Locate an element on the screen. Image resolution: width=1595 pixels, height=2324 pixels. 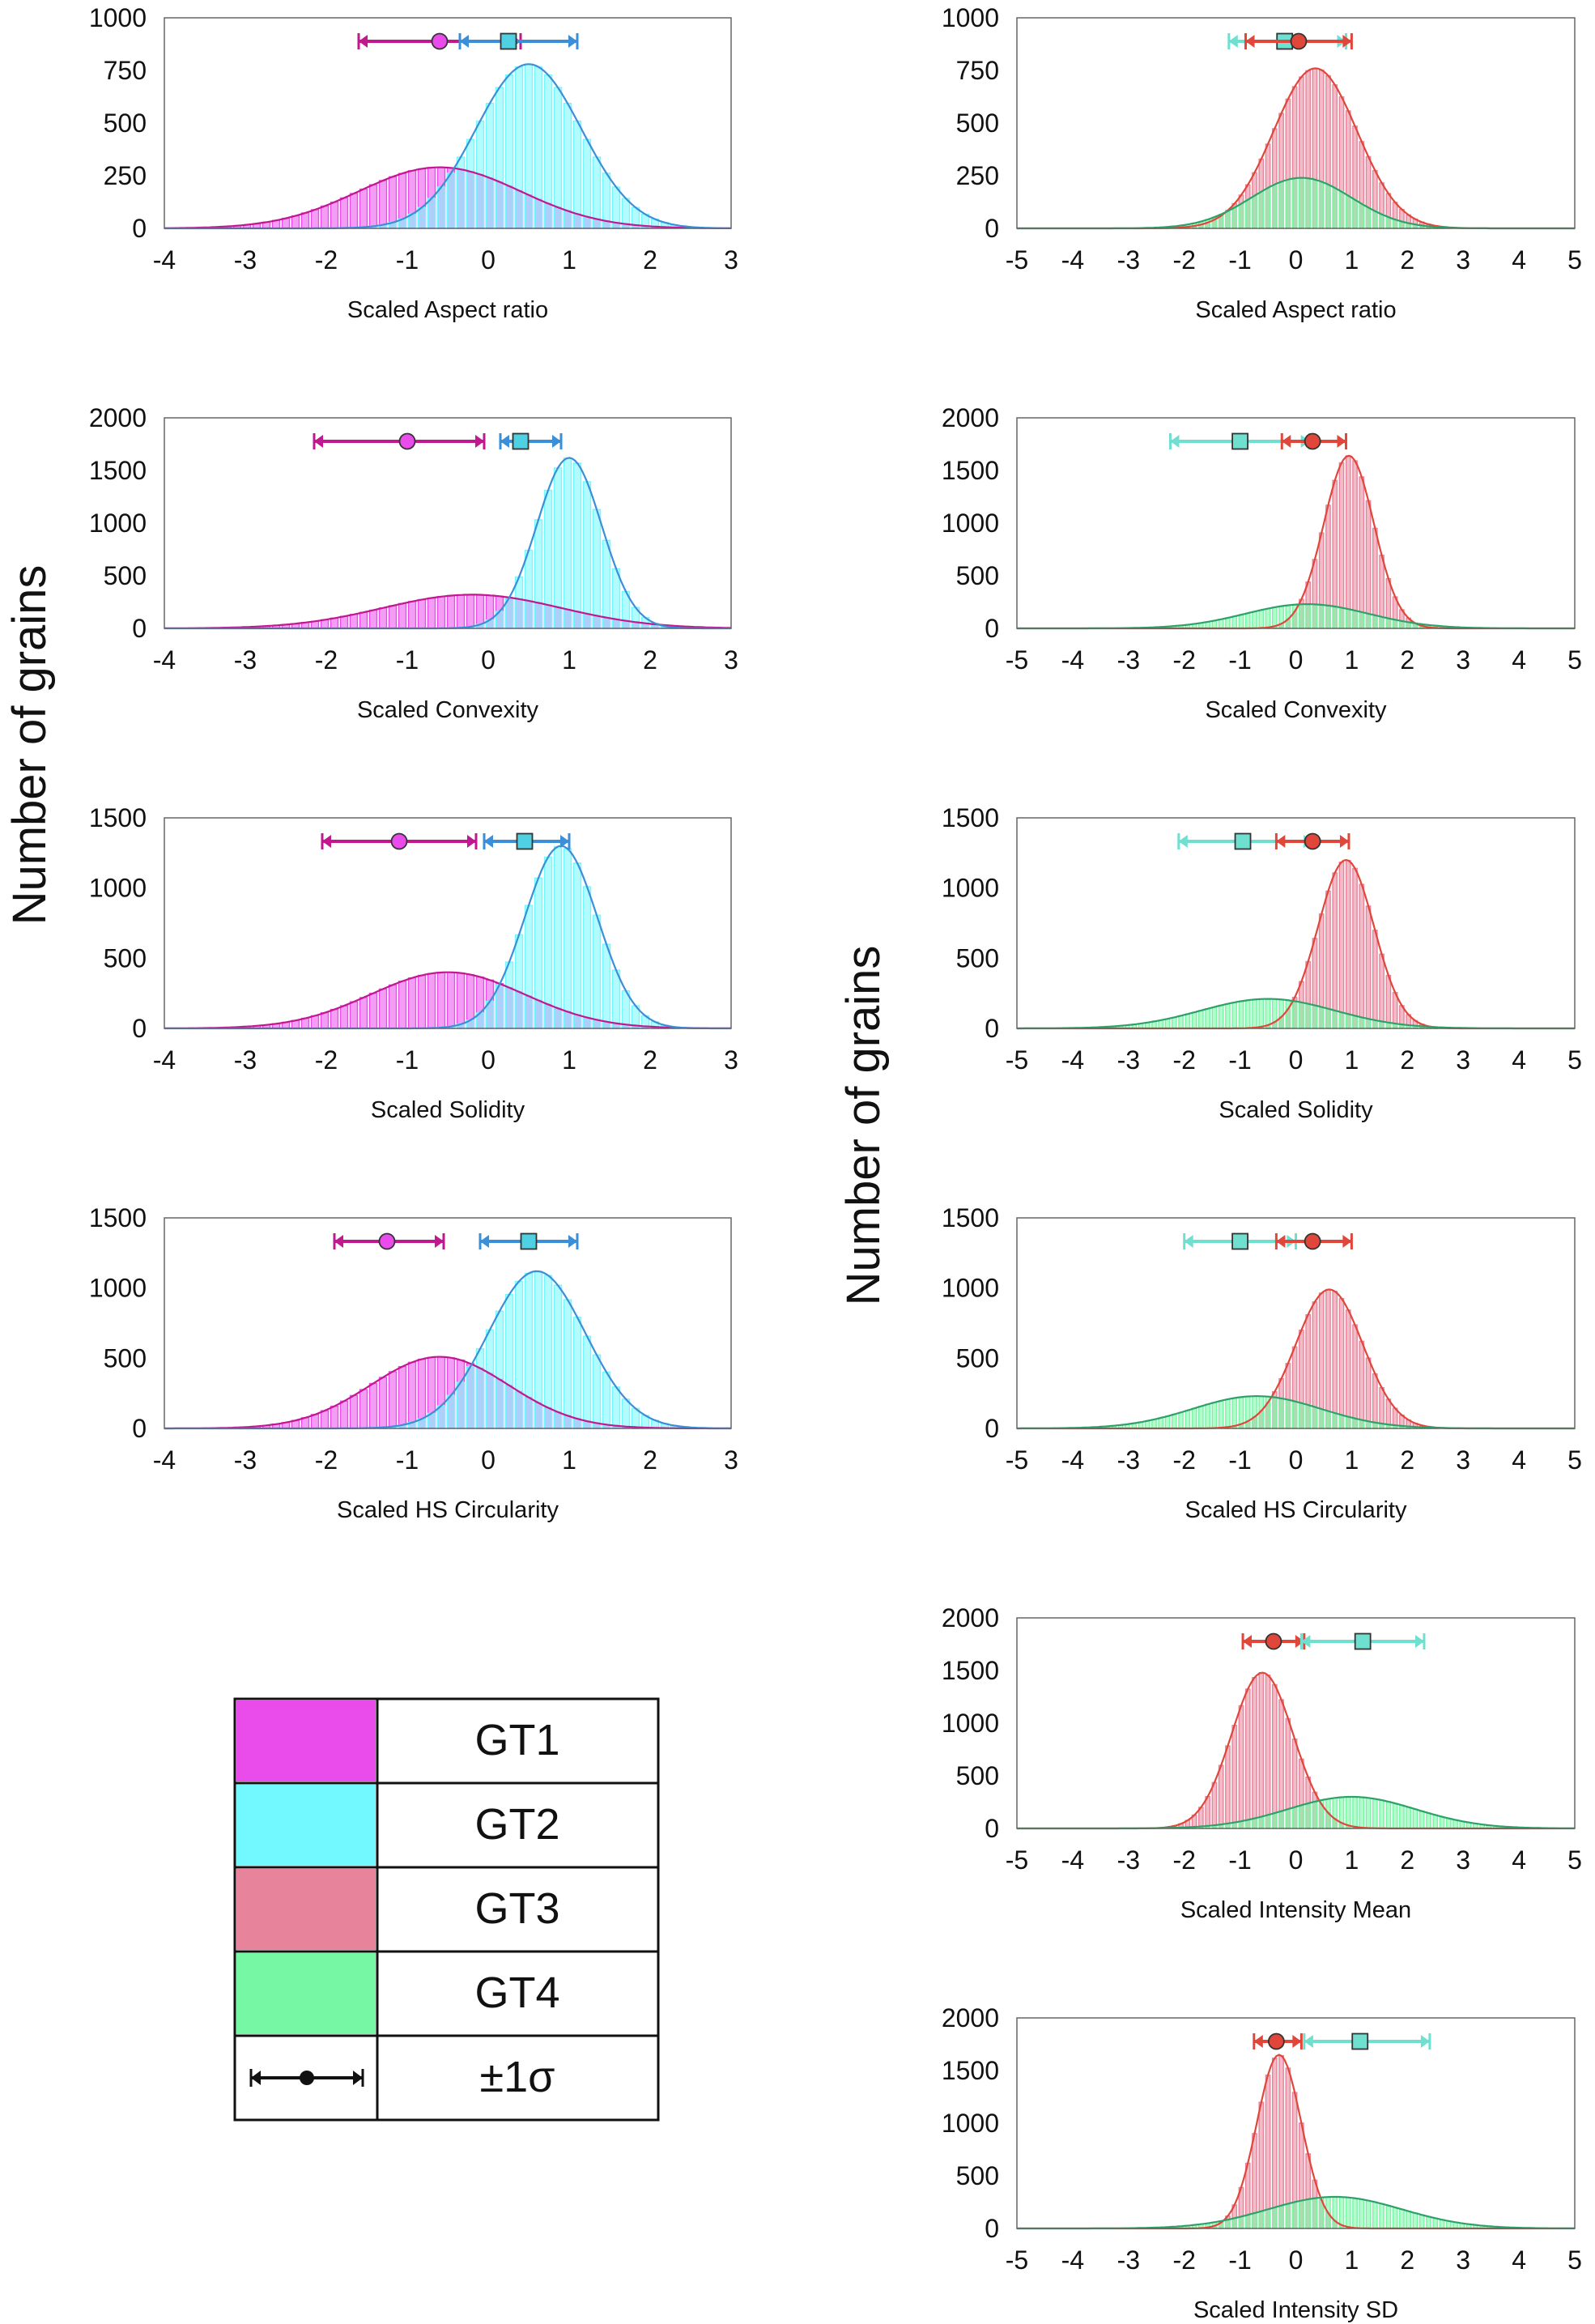
x-tick-label: 0 is located at coordinates (489, 1060).